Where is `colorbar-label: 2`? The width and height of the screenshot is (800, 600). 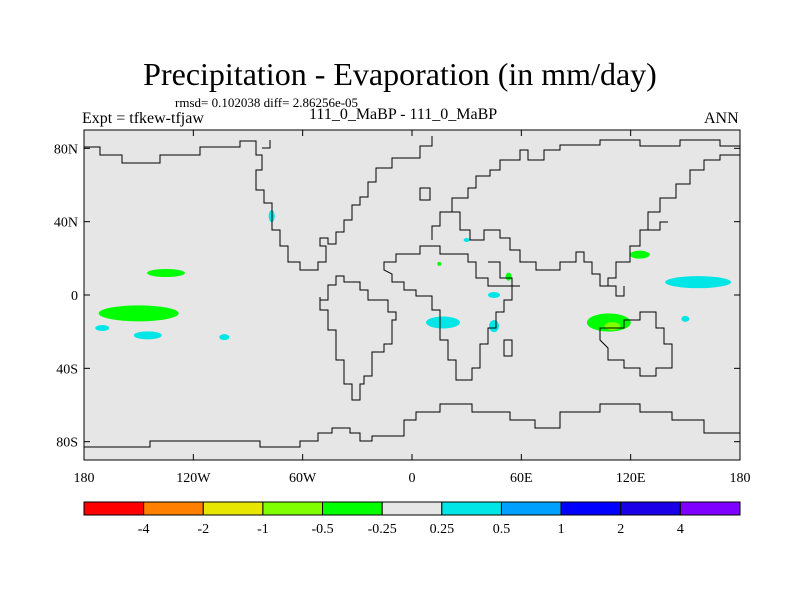 colorbar-label: 2 is located at coordinates (620, 529).